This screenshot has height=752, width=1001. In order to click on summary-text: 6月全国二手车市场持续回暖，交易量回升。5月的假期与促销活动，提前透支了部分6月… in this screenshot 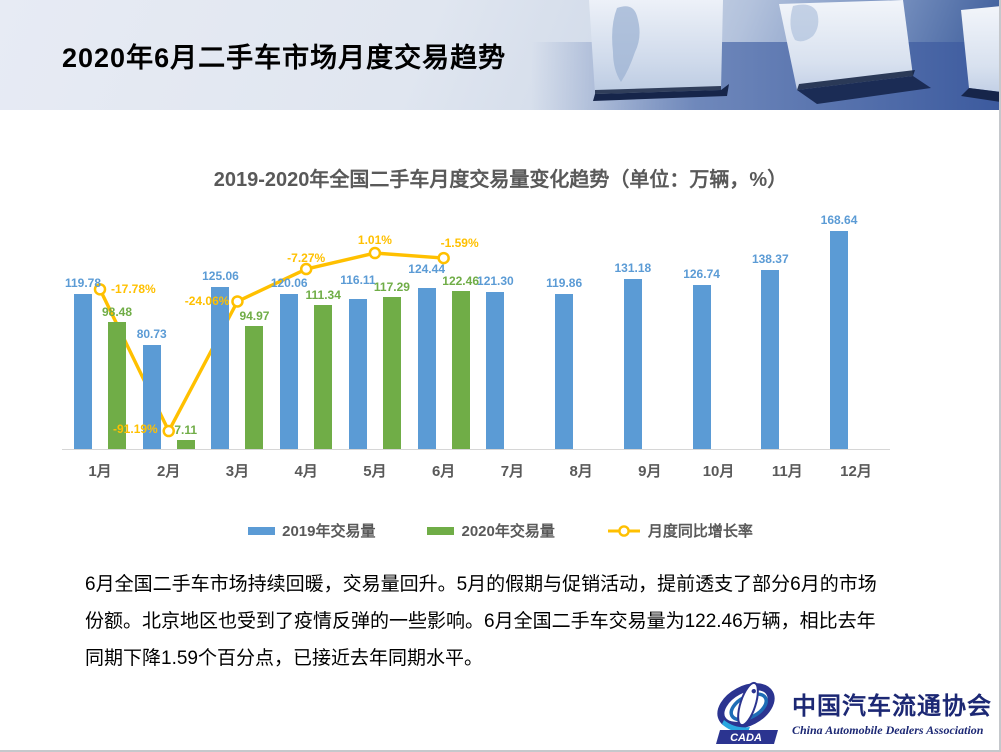, I will do `click(505, 621)`.